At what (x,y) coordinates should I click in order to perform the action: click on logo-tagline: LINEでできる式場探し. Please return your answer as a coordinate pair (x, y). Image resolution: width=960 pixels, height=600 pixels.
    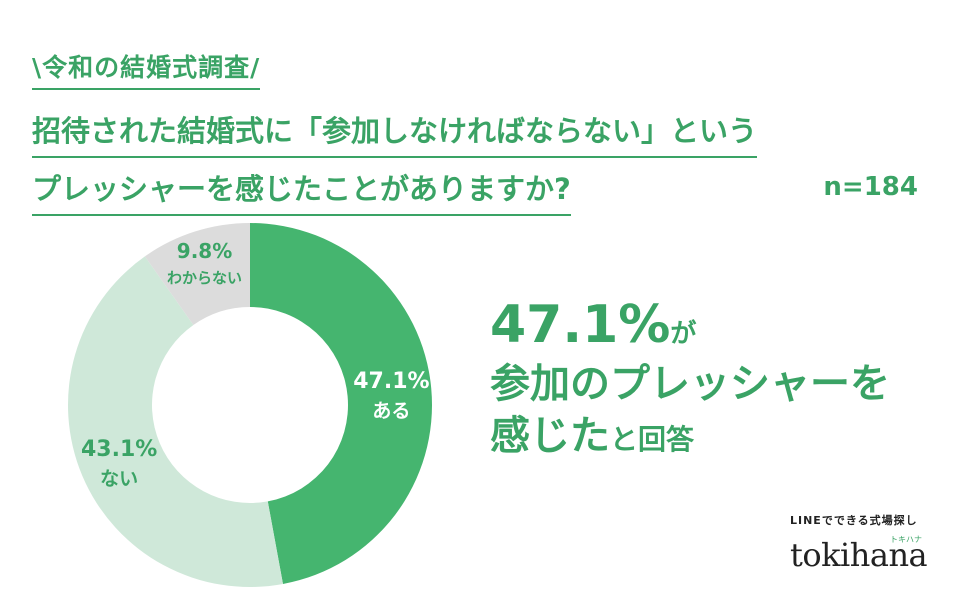
    Looking at the image, I should click on (854, 520).